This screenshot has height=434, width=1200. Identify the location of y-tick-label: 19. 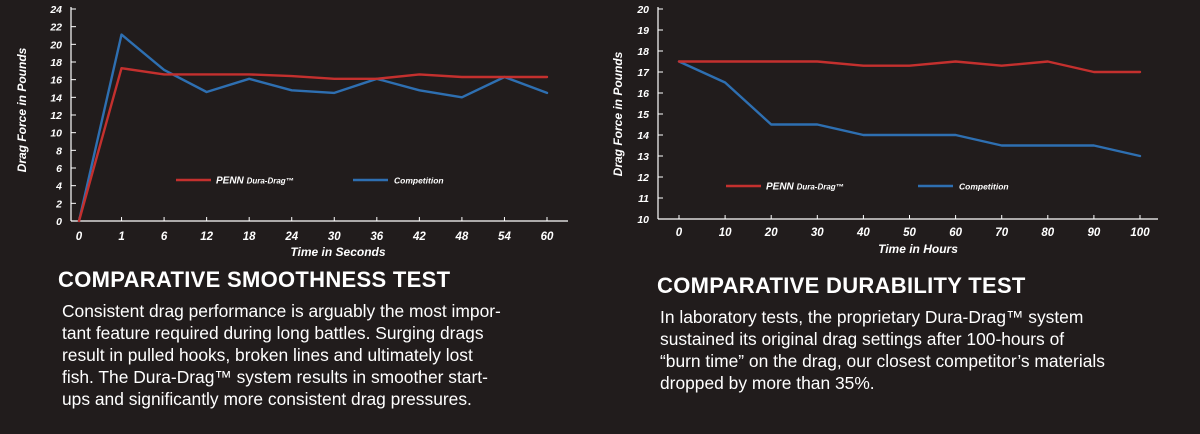
(643, 31).